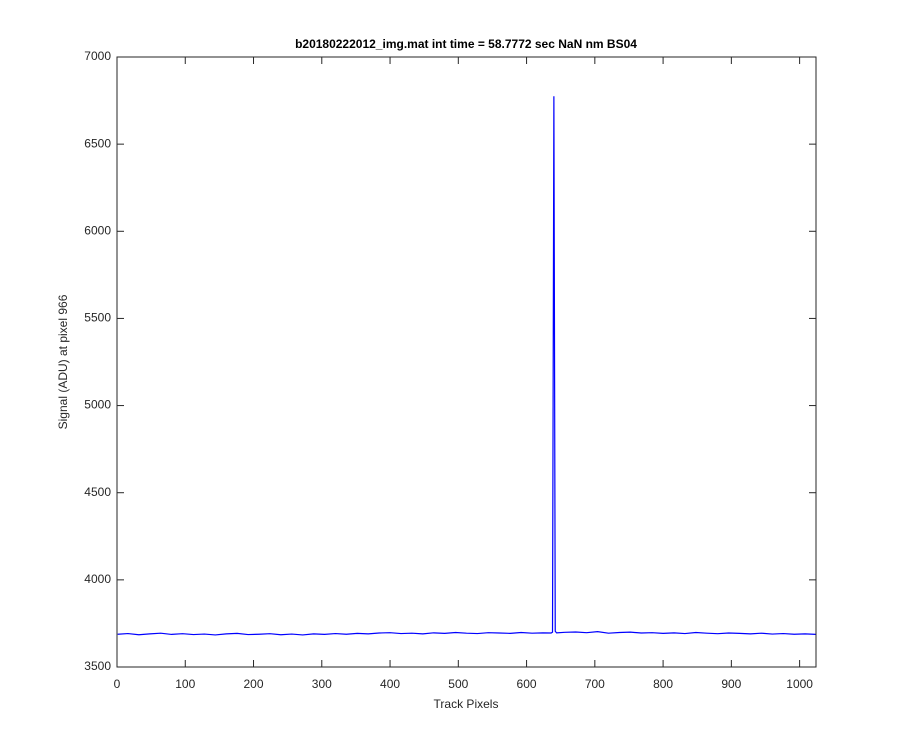 The height and width of the screenshot is (750, 900). Describe the element at coordinates (97, 143) in the screenshot. I see `y-tick-label: 6500` at that location.